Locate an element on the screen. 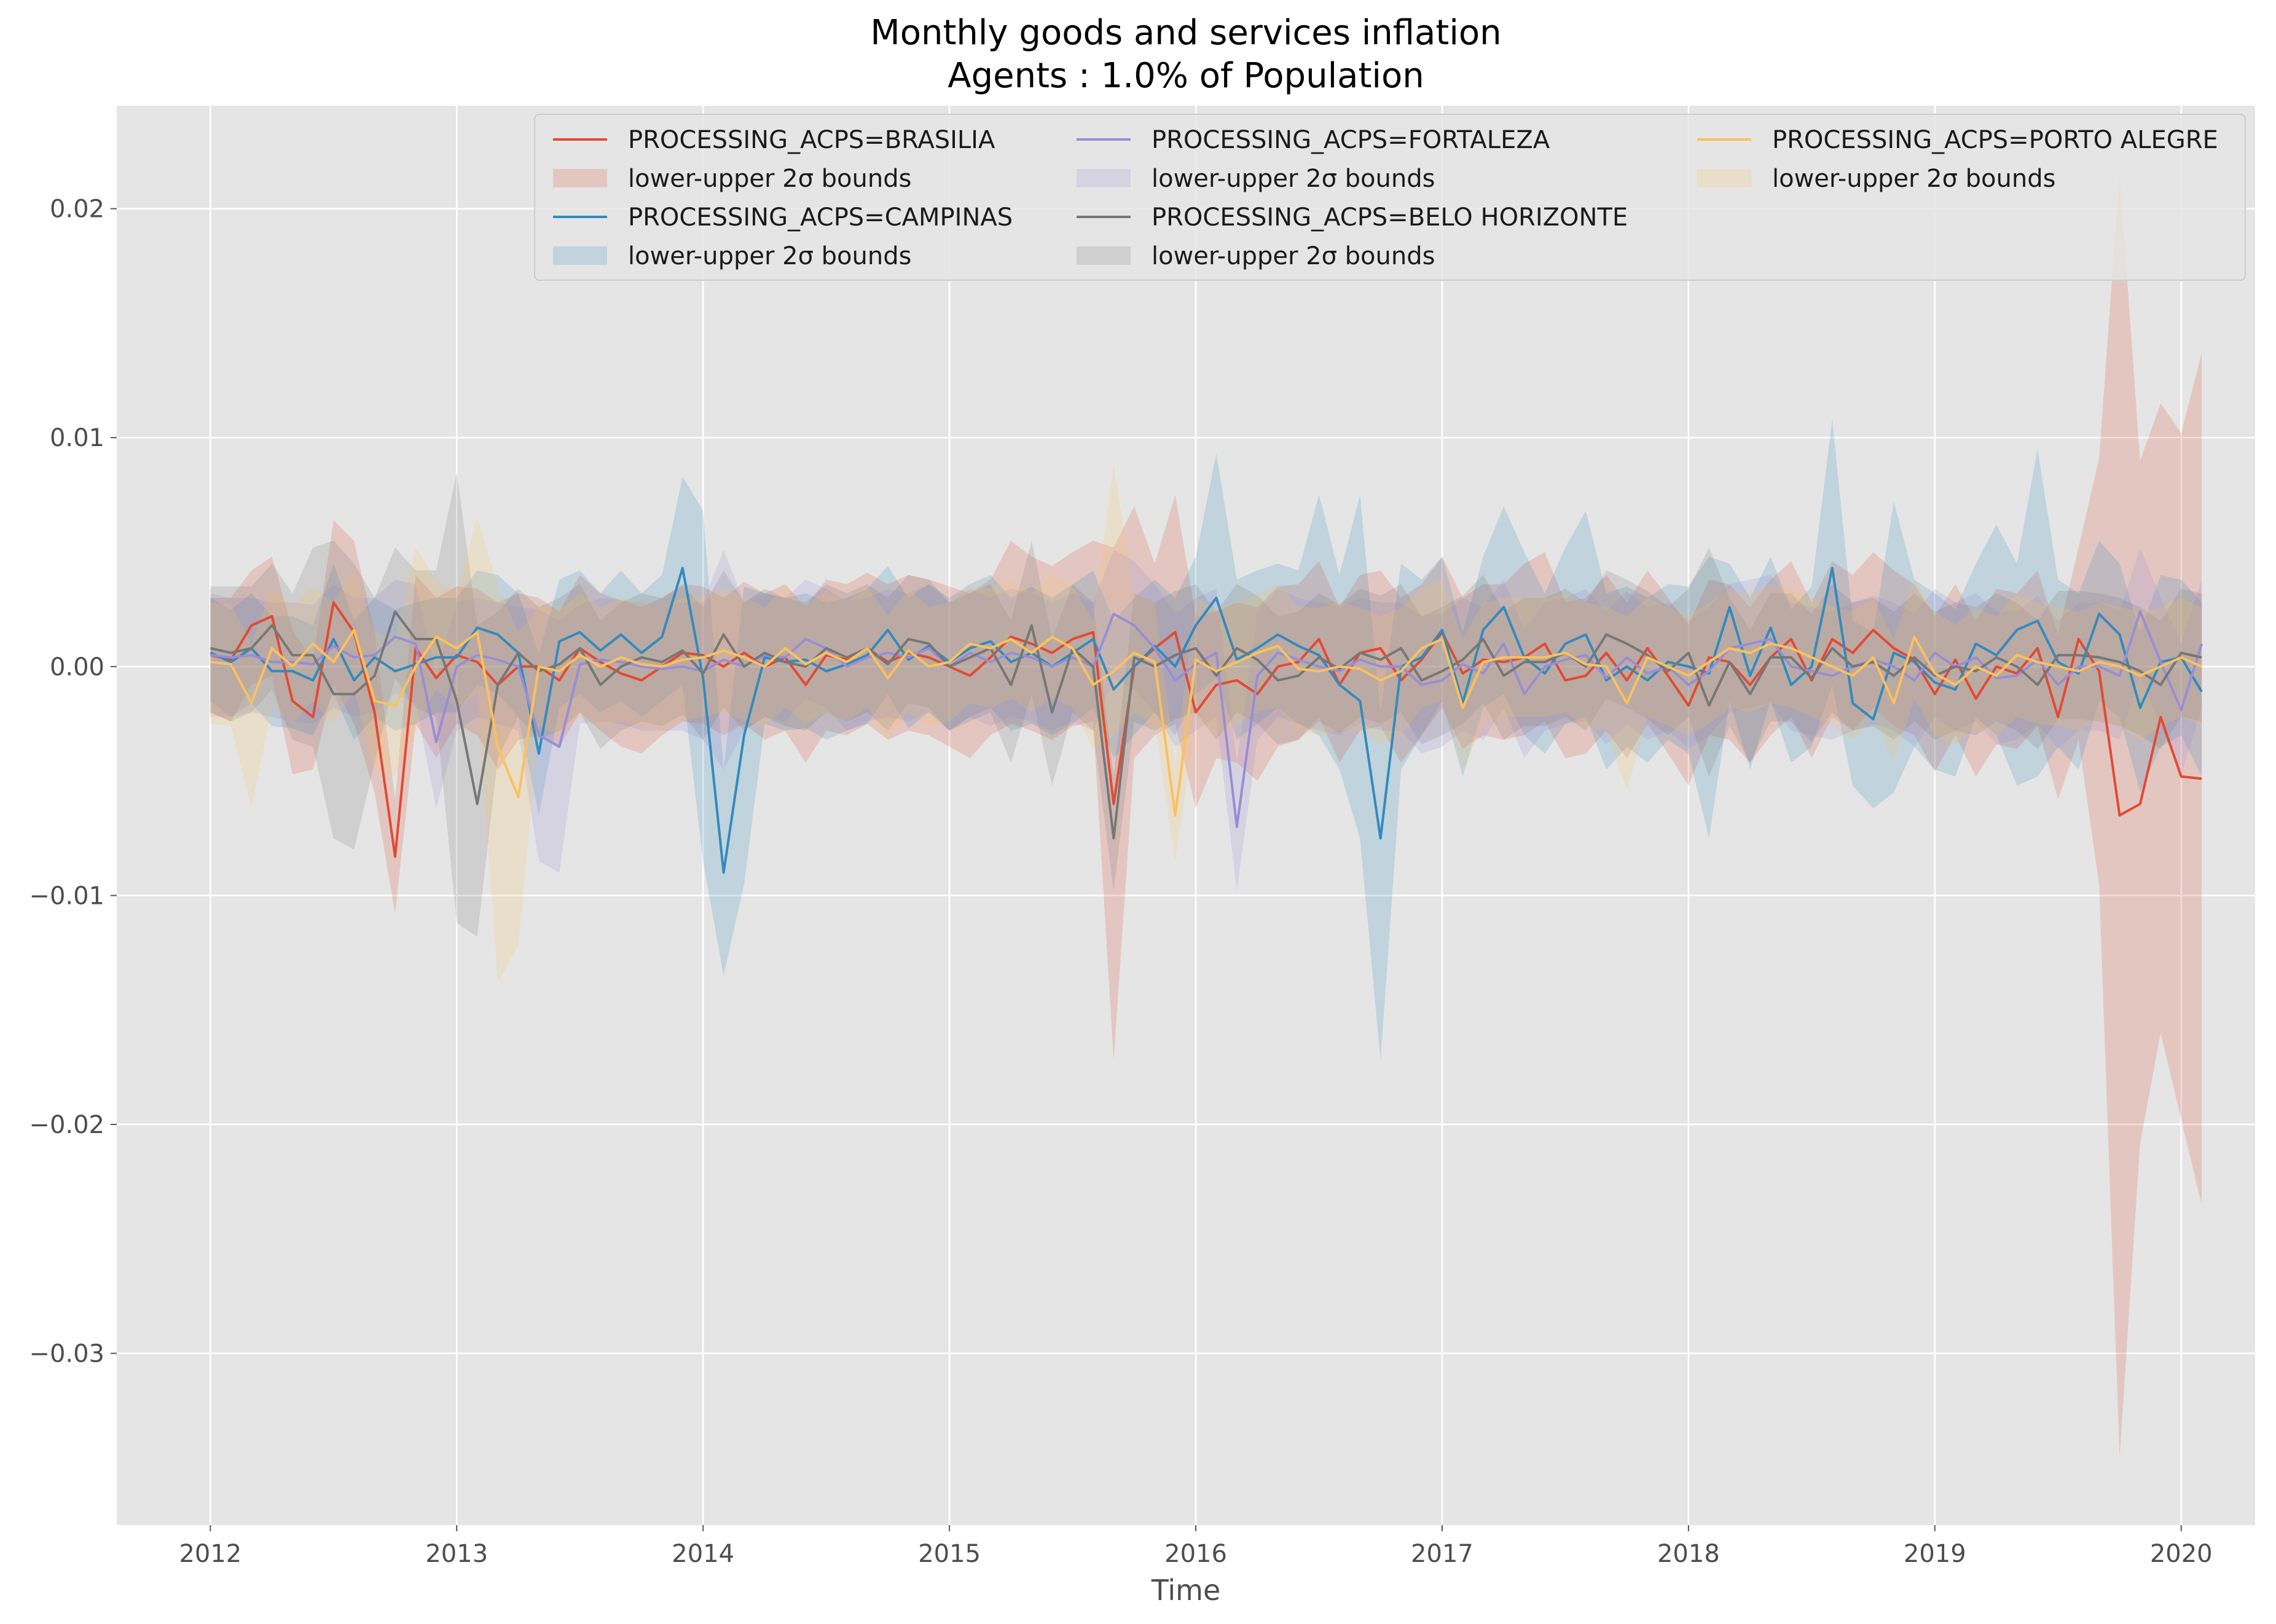 The height and width of the screenshot is (1624, 2276). legend-frame is located at coordinates (1390, 197).